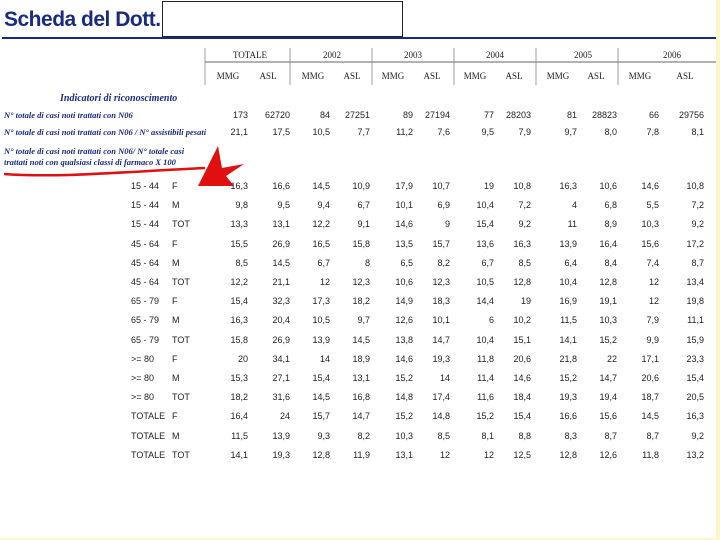 The width and height of the screenshot is (720, 540). What do you see at coordinates (404, 186) in the screenshot?
I see `cell: 17,9` at bounding box center [404, 186].